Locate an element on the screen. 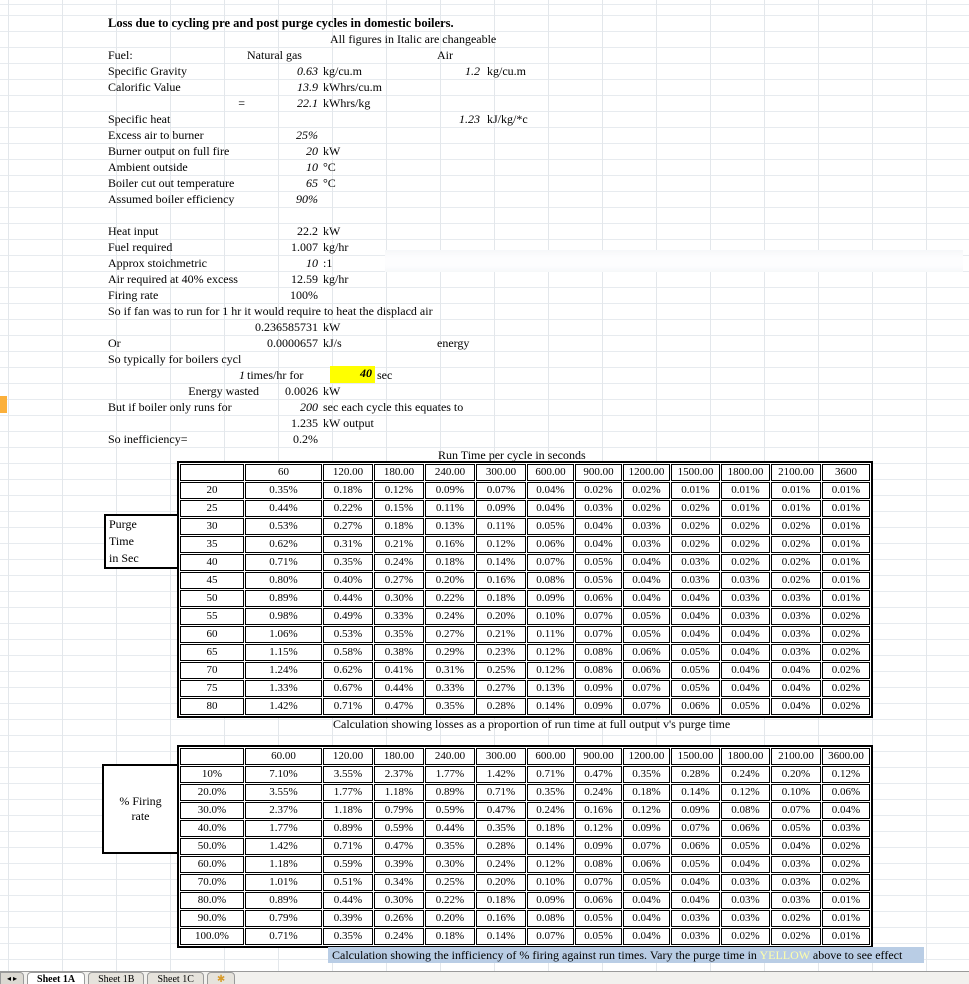 Image resolution: width=969 pixels, height=984 pixels. loss-value-cell: 0.21% is located at coordinates (399, 544).